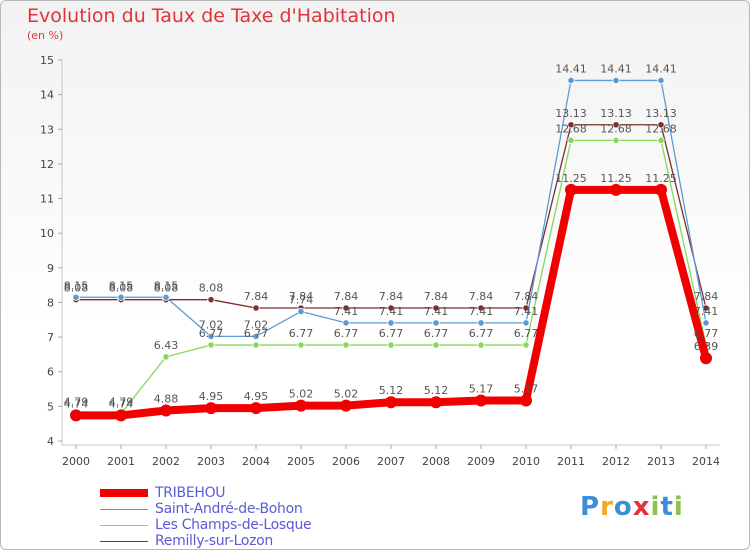  What do you see at coordinates (616, 178) in the screenshot?
I see `data-label: 11.25` at bounding box center [616, 178].